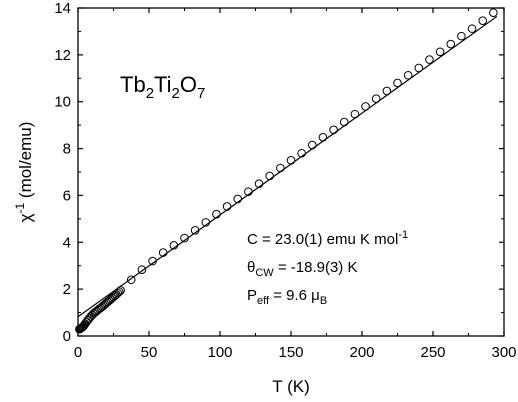 The width and height of the screenshot is (518, 402). What do you see at coordinates (290, 352) in the screenshot?
I see `x-tick-label: 150` at bounding box center [290, 352].